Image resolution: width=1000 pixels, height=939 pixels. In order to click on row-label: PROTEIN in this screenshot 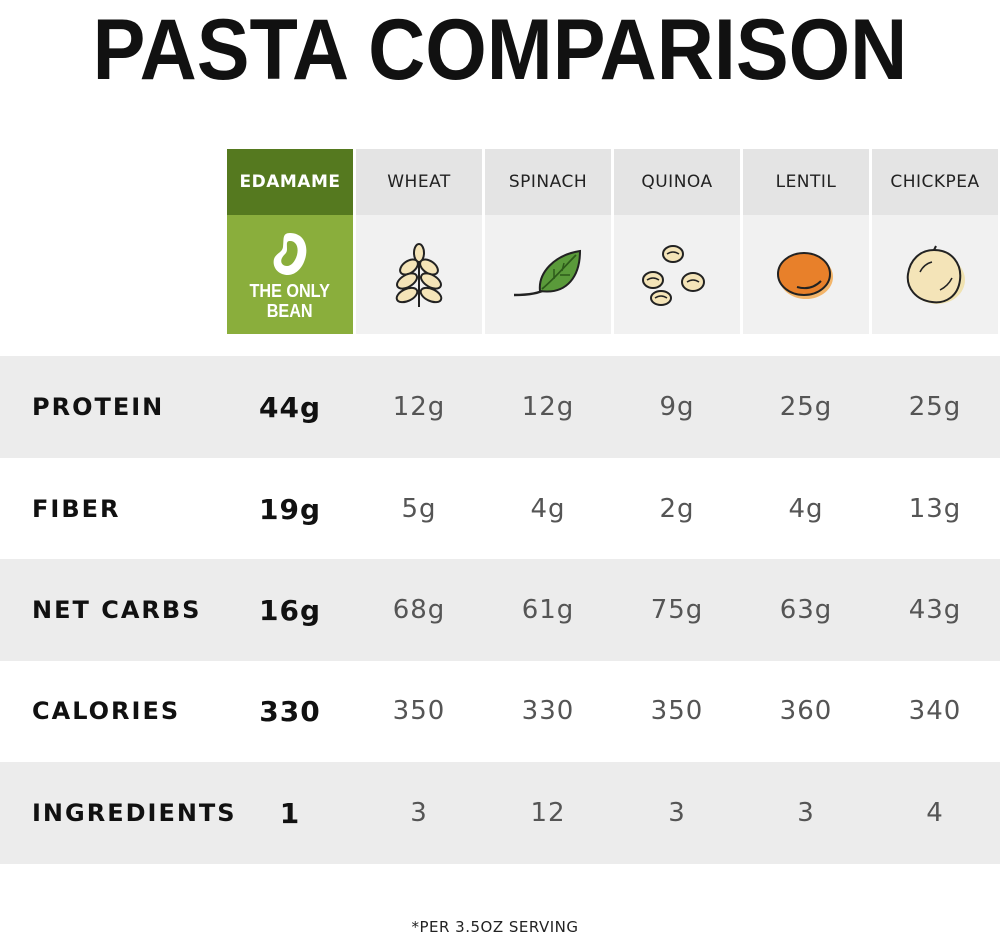, I will do `click(98, 407)`.